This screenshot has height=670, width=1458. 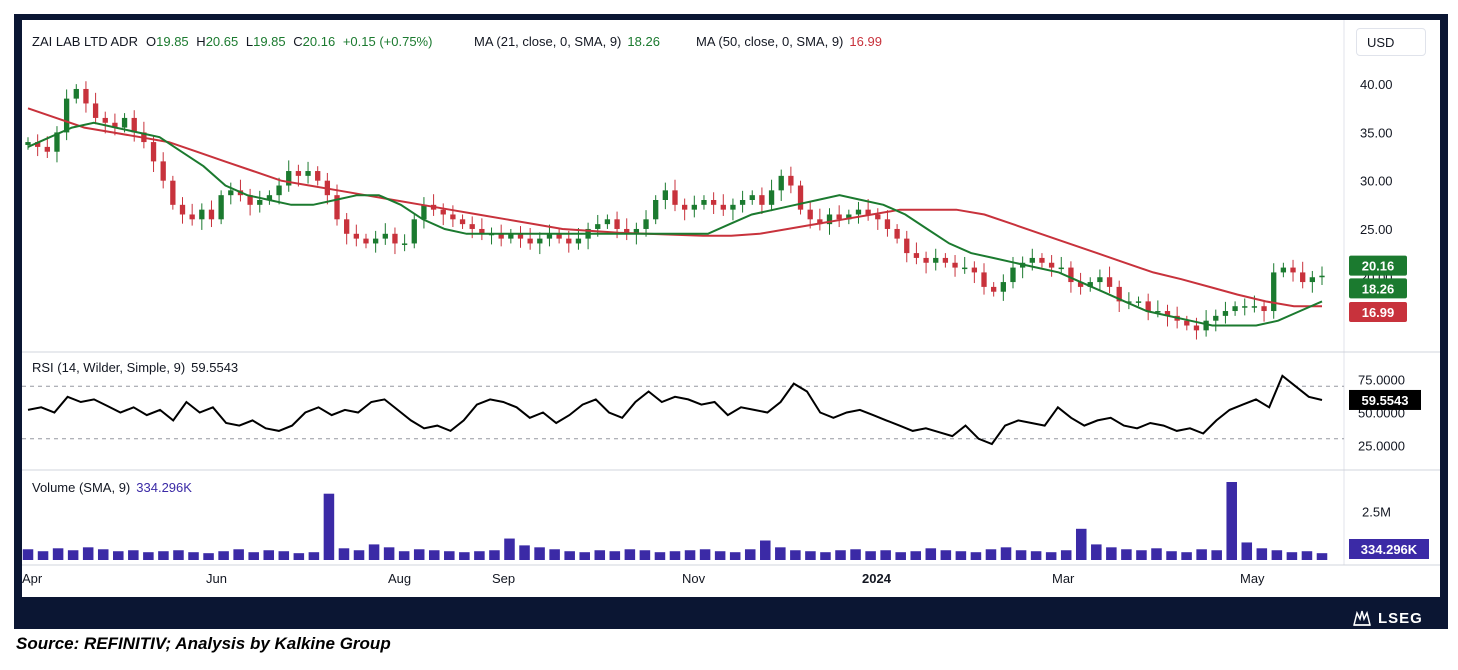 I want to click on time-tick-label: Aug, so click(x=399, y=578).